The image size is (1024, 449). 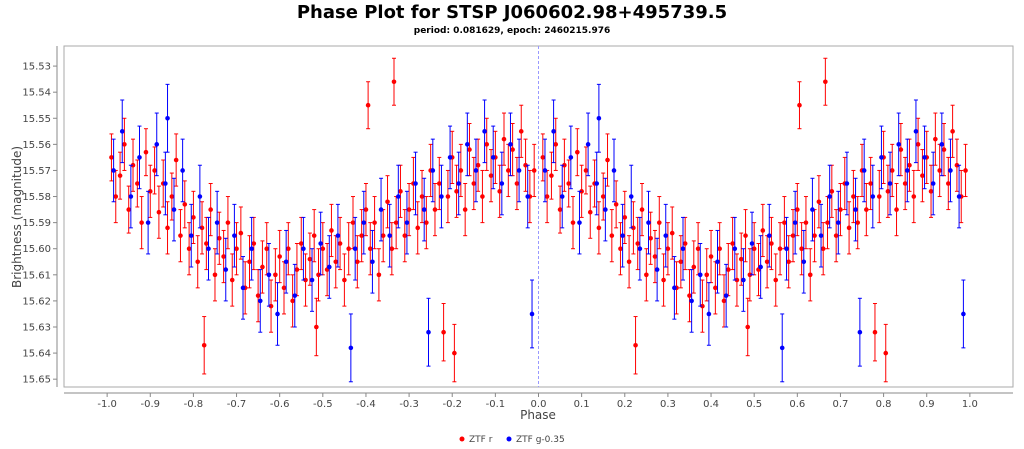 What do you see at coordinates (194, 404) in the screenshot?
I see `x-tick-label: -0.8` at bounding box center [194, 404].